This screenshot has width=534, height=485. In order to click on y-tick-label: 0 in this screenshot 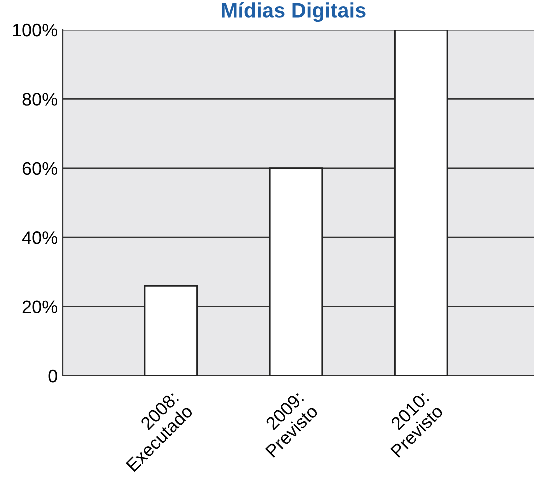, I will do `click(53, 376)`.